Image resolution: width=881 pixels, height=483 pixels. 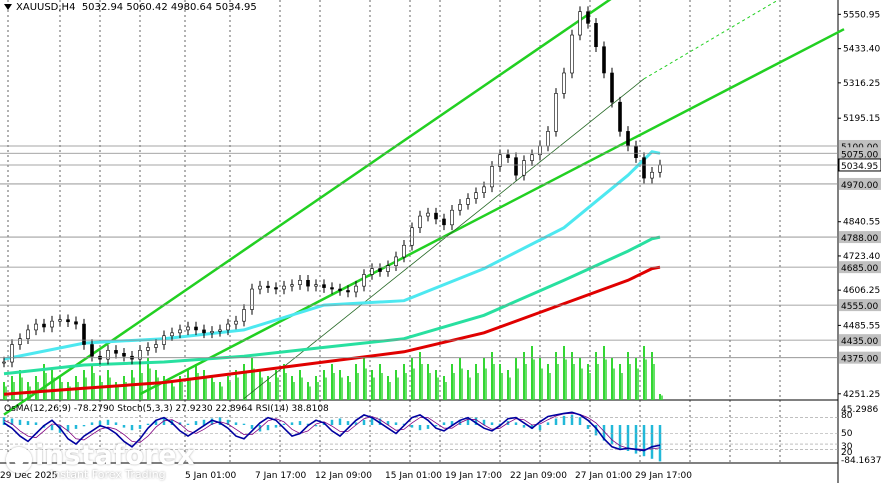 I want to click on indicator-axis-label: 50, so click(x=847, y=434).